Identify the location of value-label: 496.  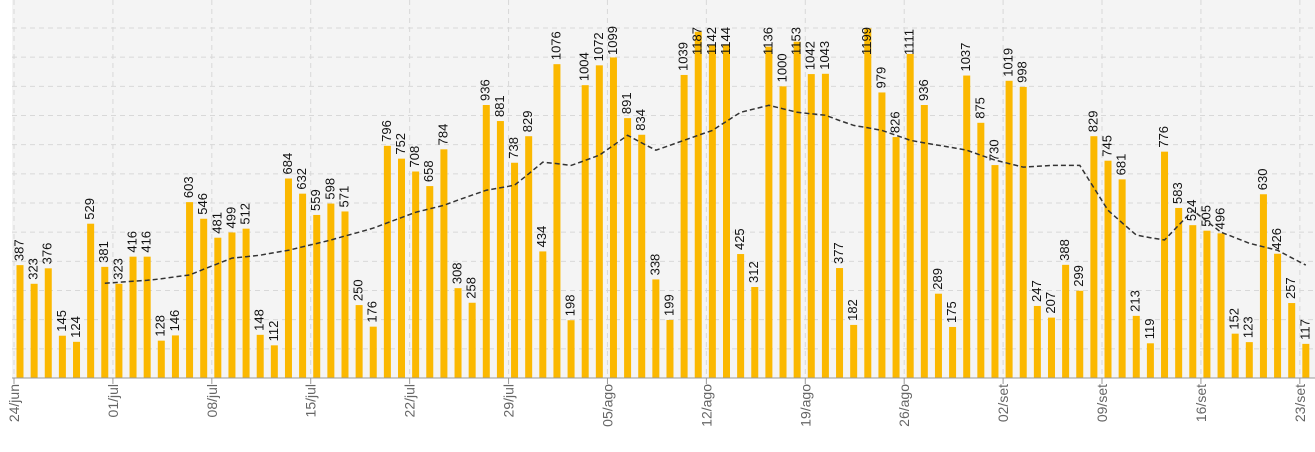
(1219, 219).